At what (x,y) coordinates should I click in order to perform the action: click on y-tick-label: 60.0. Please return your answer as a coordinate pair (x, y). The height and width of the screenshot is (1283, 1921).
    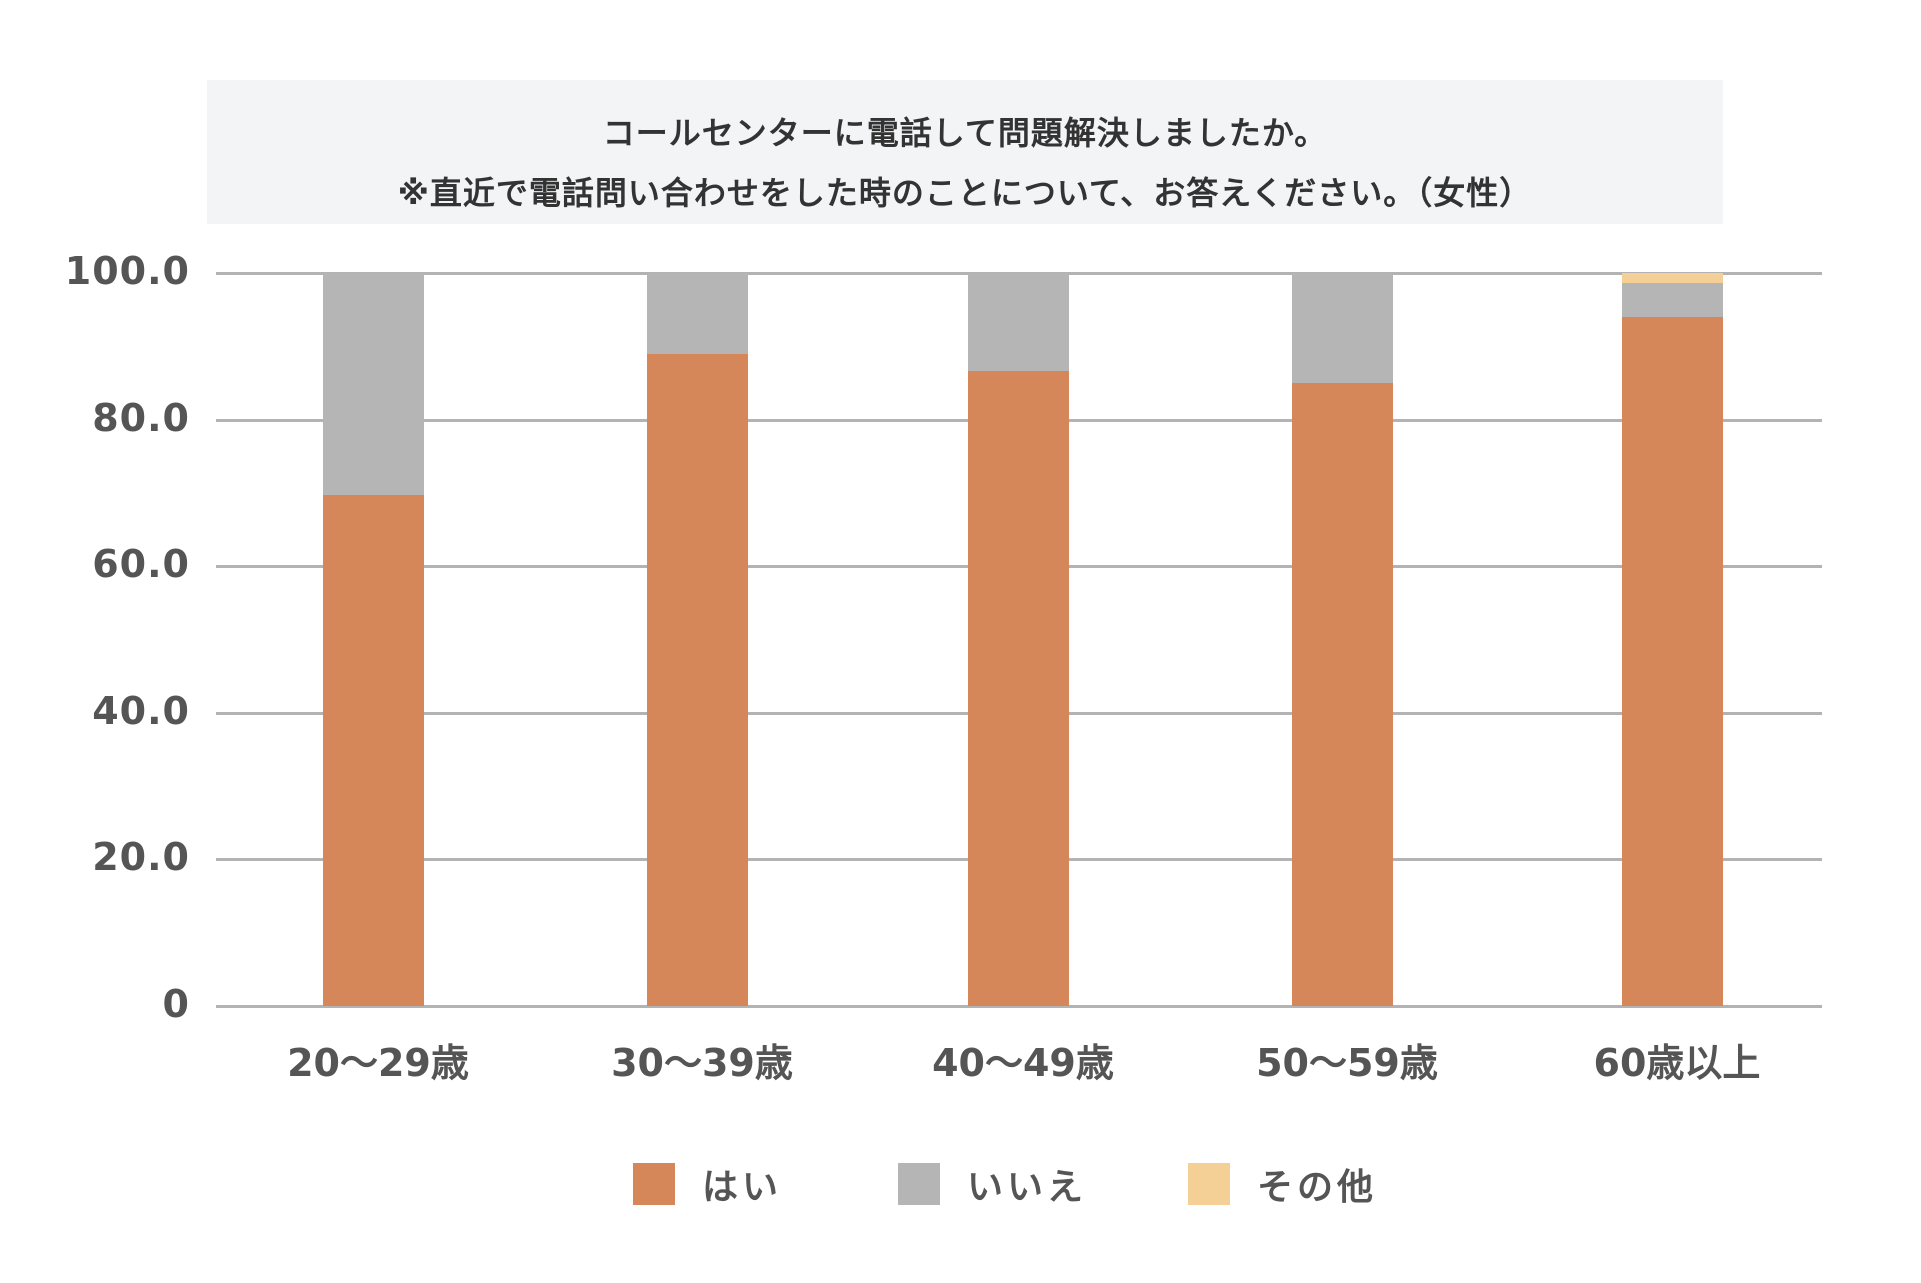
    Looking at the image, I should click on (141, 564).